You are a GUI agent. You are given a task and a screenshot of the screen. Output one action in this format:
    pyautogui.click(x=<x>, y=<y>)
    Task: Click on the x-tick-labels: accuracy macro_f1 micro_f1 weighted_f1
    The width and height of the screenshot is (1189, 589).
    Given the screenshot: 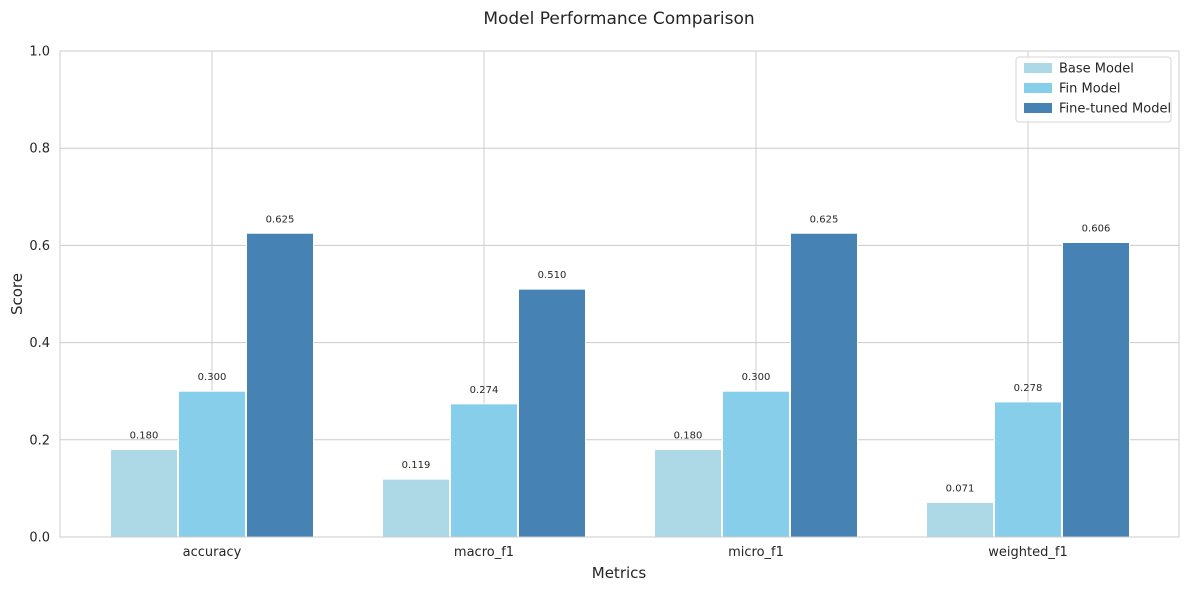 What is the action you would take?
    pyautogui.click(x=625, y=552)
    